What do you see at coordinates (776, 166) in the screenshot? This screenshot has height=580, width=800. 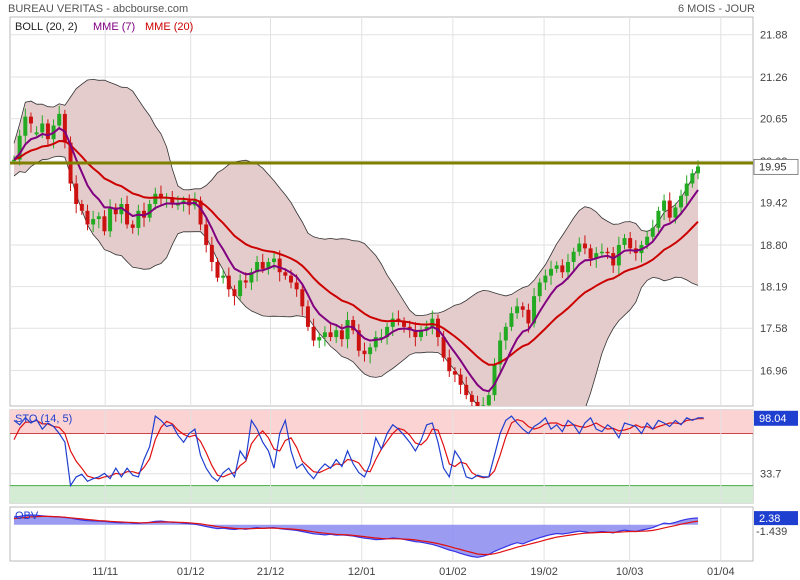 I see `last-price-box` at bounding box center [776, 166].